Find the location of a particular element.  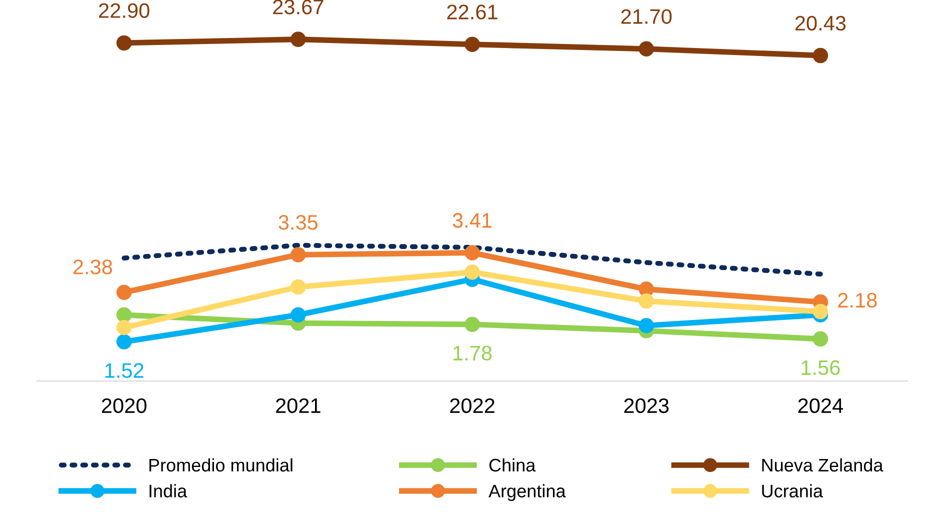

data-label: 22.90 is located at coordinates (124, 10).